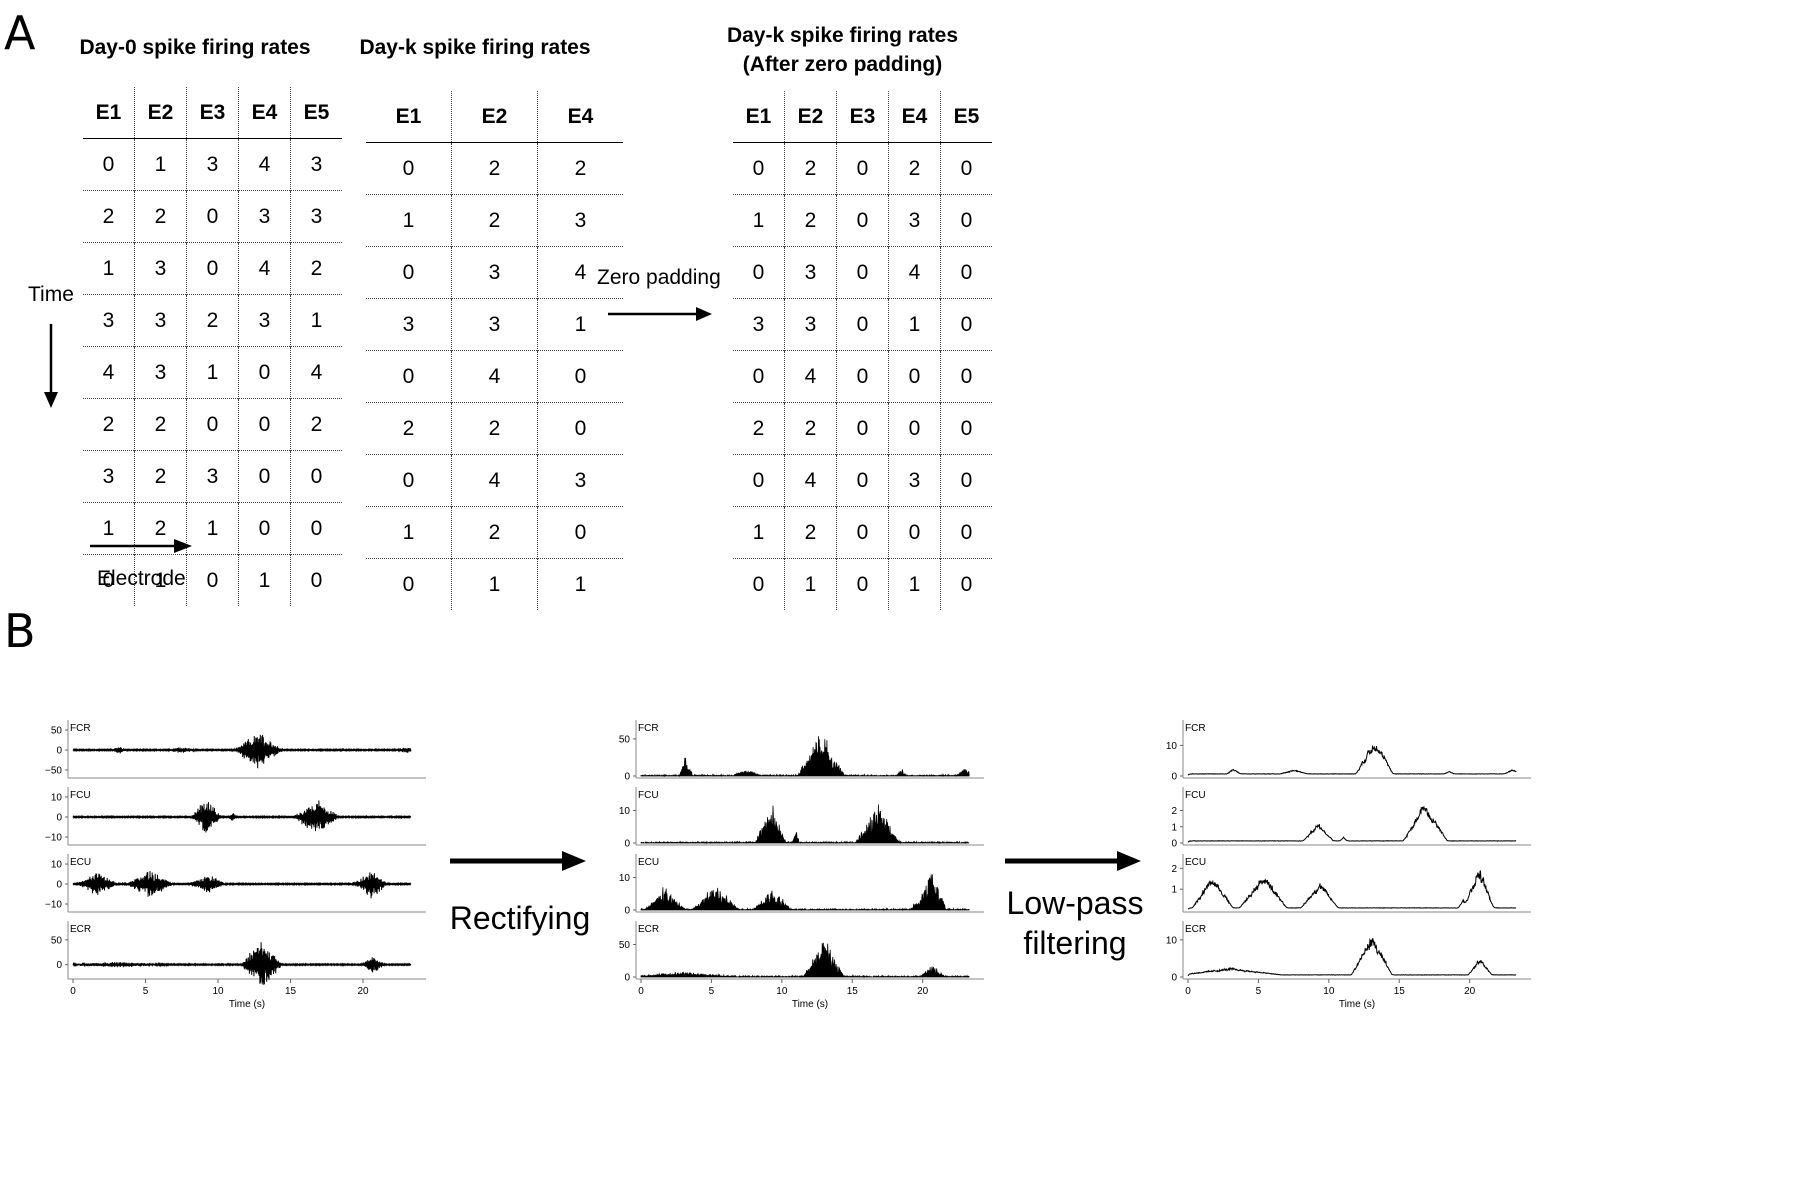 This screenshot has width=1816, height=1182. What do you see at coordinates (51, 294) in the screenshot?
I see `time-label: Time` at bounding box center [51, 294].